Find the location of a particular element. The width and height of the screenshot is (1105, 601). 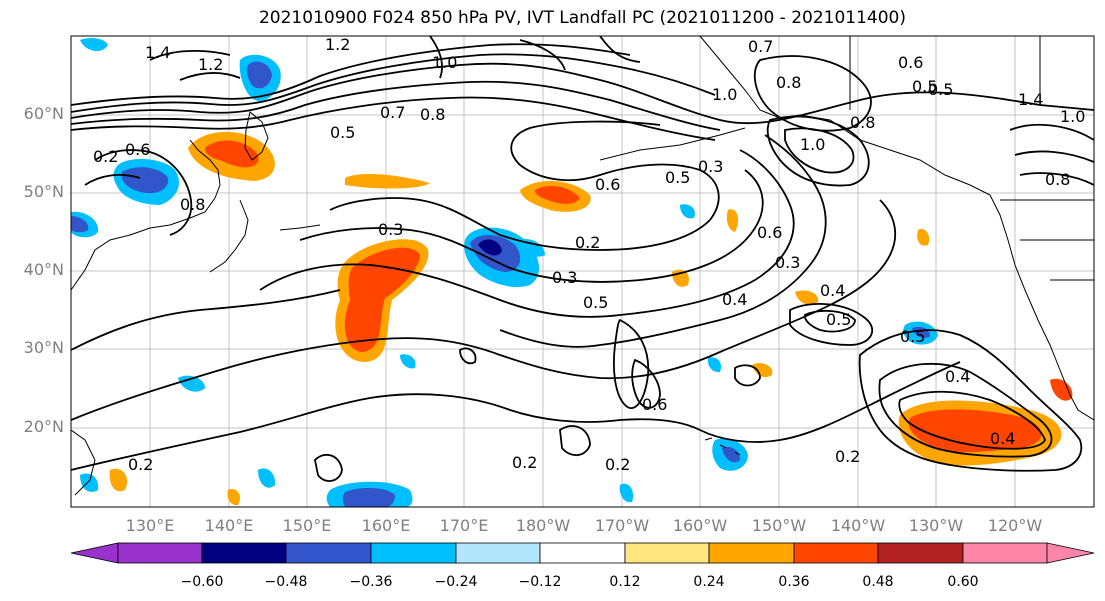

colorbar-tick-label: 0.60 is located at coordinates (963, 582).